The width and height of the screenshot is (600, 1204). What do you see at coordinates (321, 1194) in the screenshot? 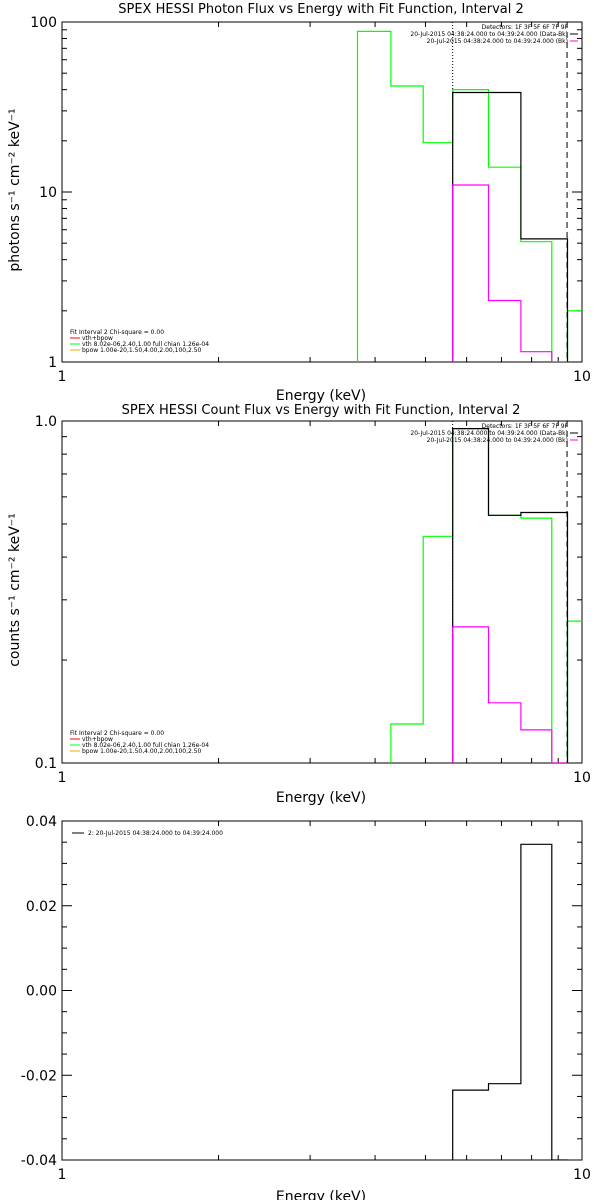
I see `x-axis-label-residuals: Energy (keV)` at bounding box center [321, 1194].